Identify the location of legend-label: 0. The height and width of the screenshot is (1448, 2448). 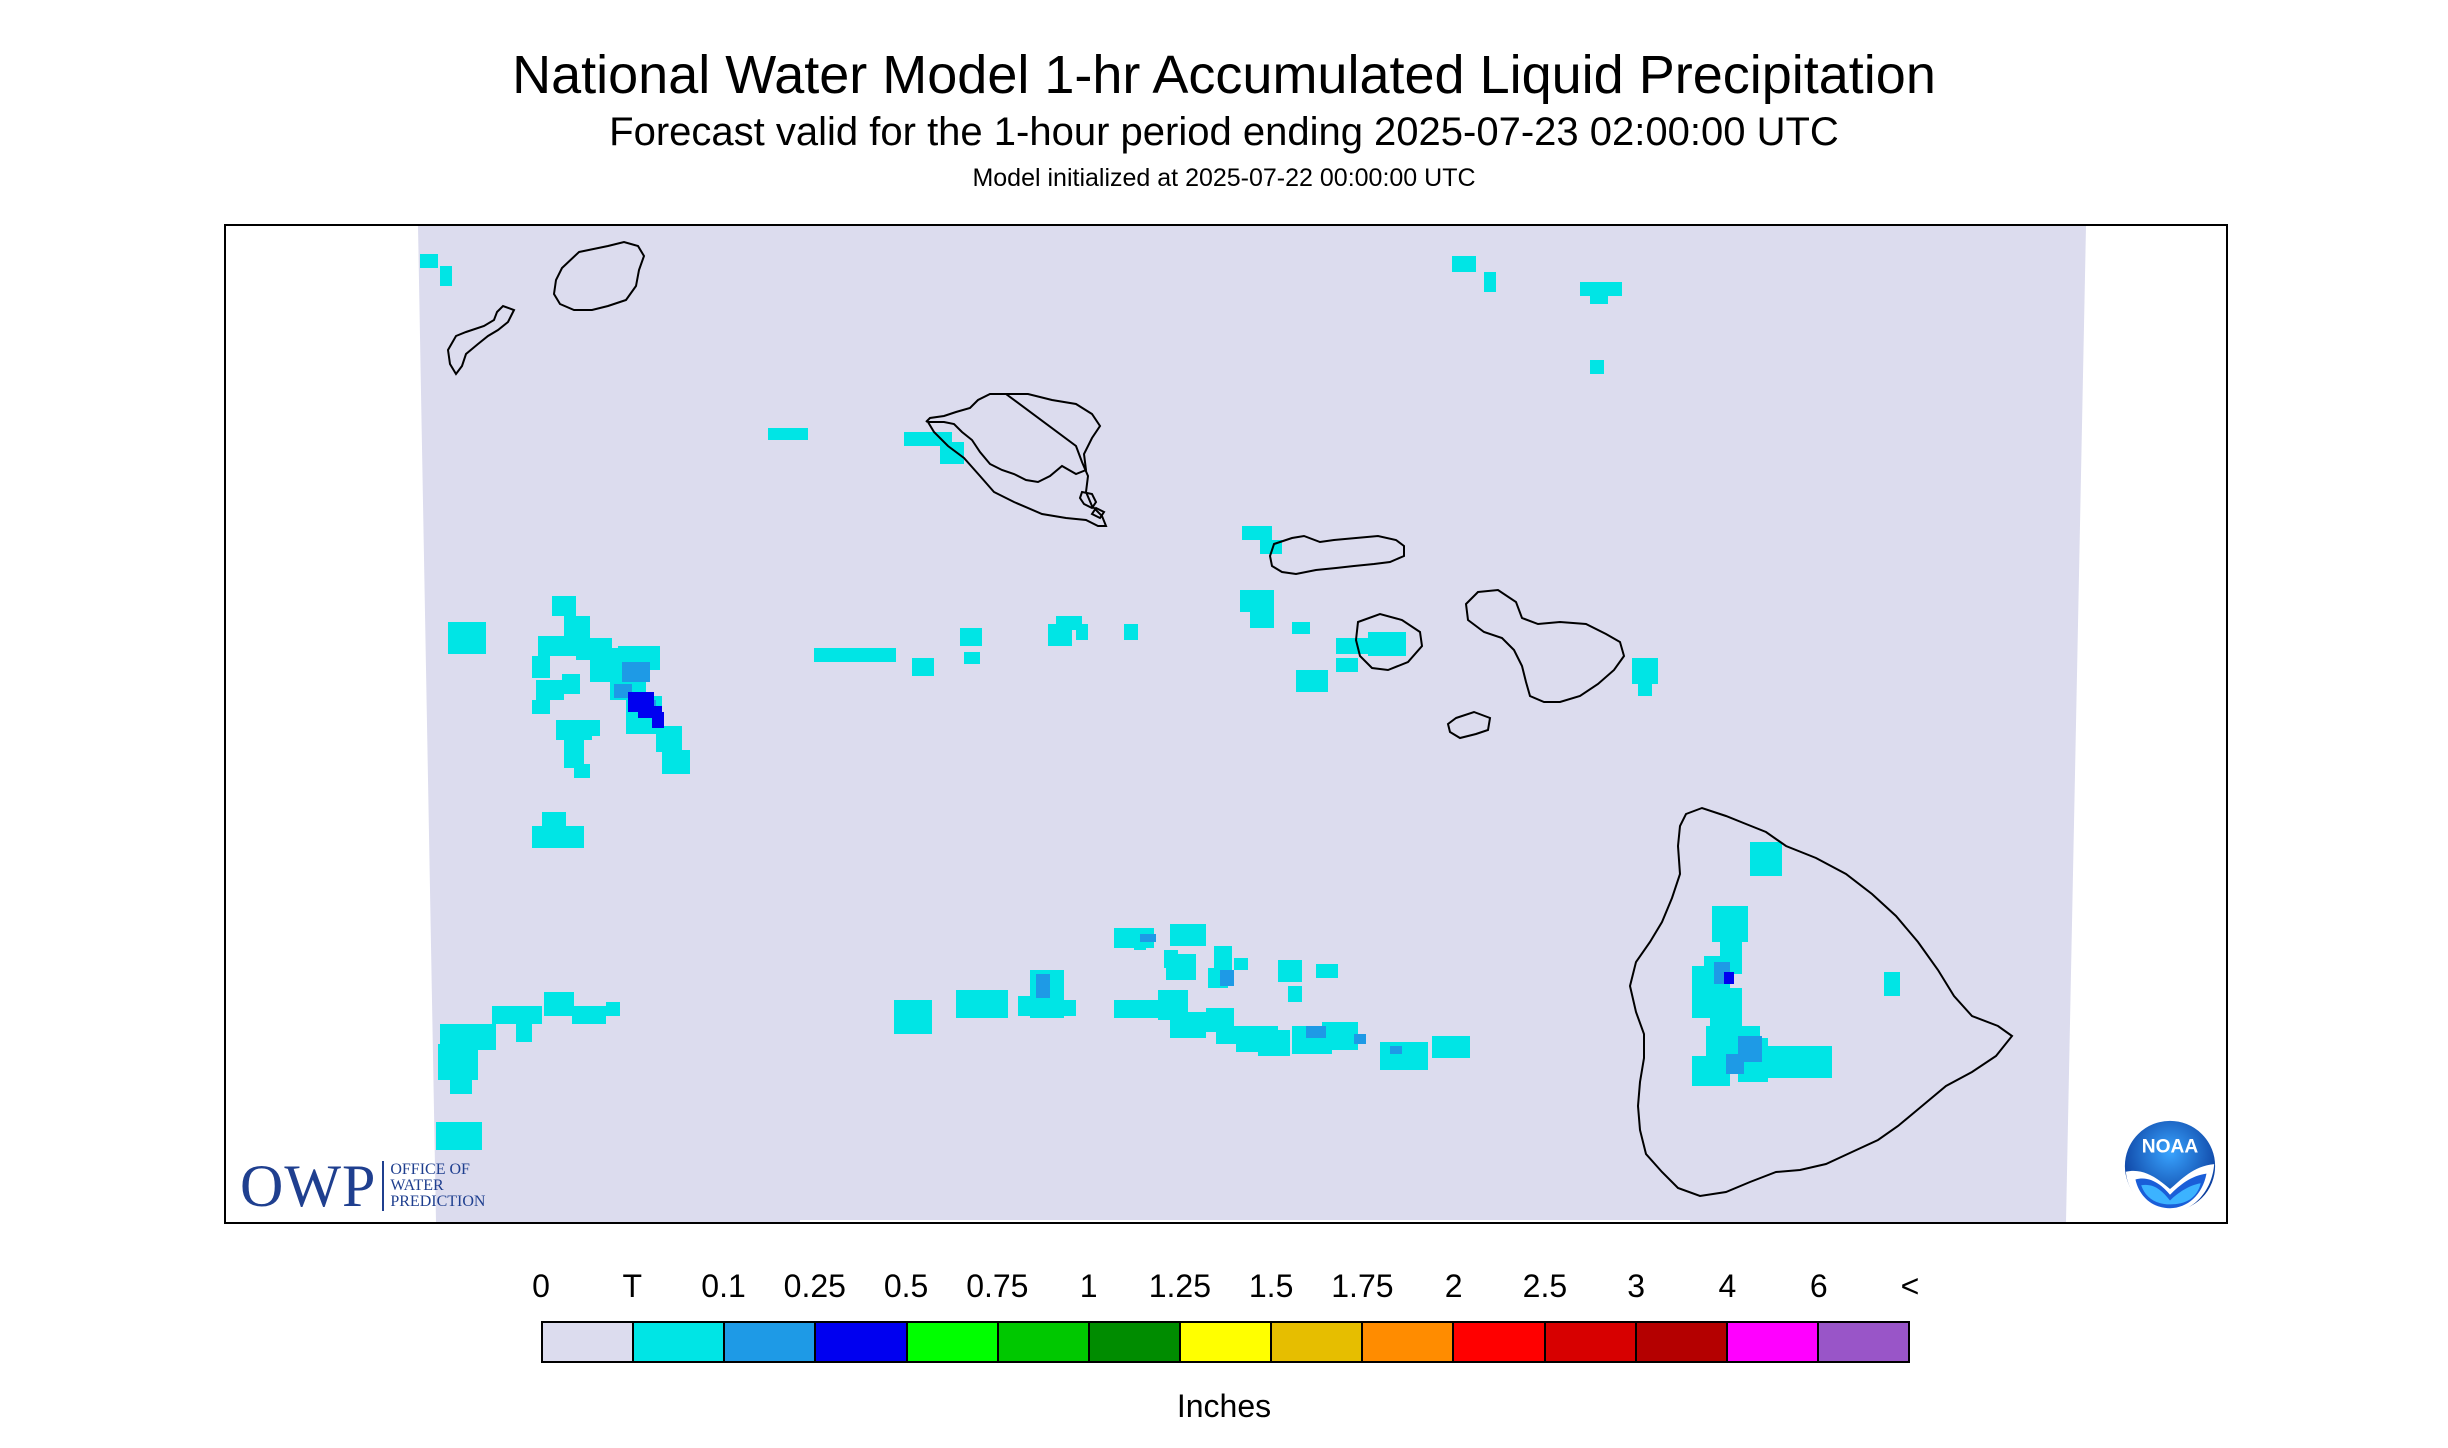
(541, 1286).